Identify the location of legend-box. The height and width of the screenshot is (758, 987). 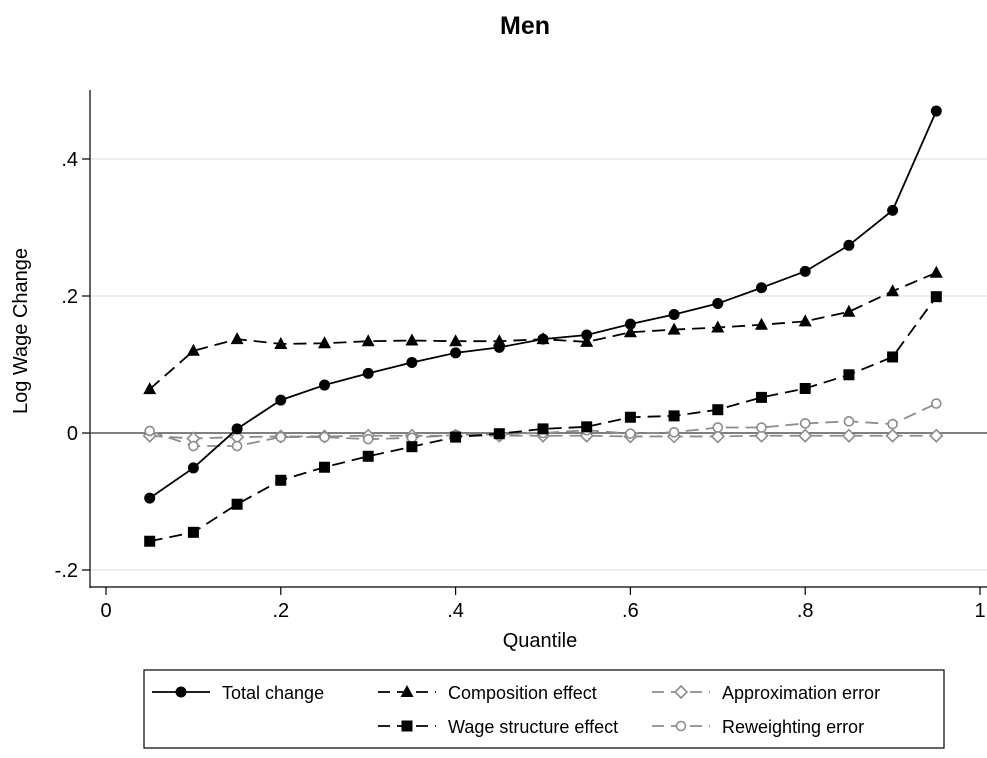
(544, 709).